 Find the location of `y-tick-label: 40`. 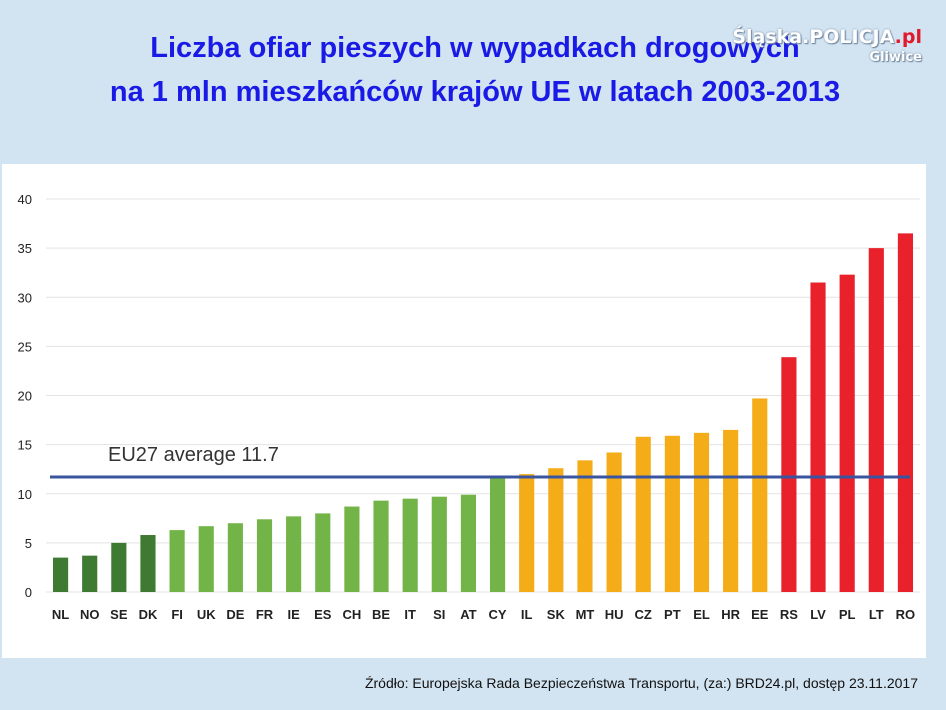

y-tick-label: 40 is located at coordinates (25, 199).